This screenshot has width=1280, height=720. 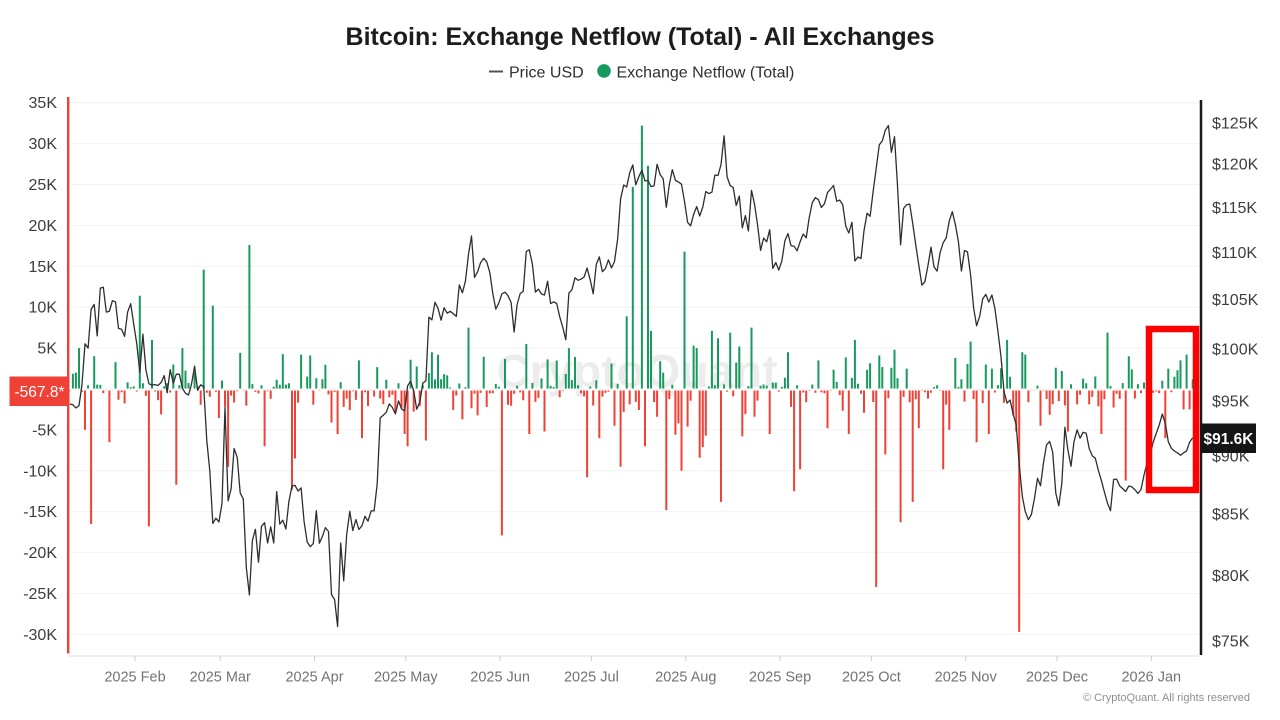 I want to click on svg-text: 2025 May, so click(x=406, y=678).